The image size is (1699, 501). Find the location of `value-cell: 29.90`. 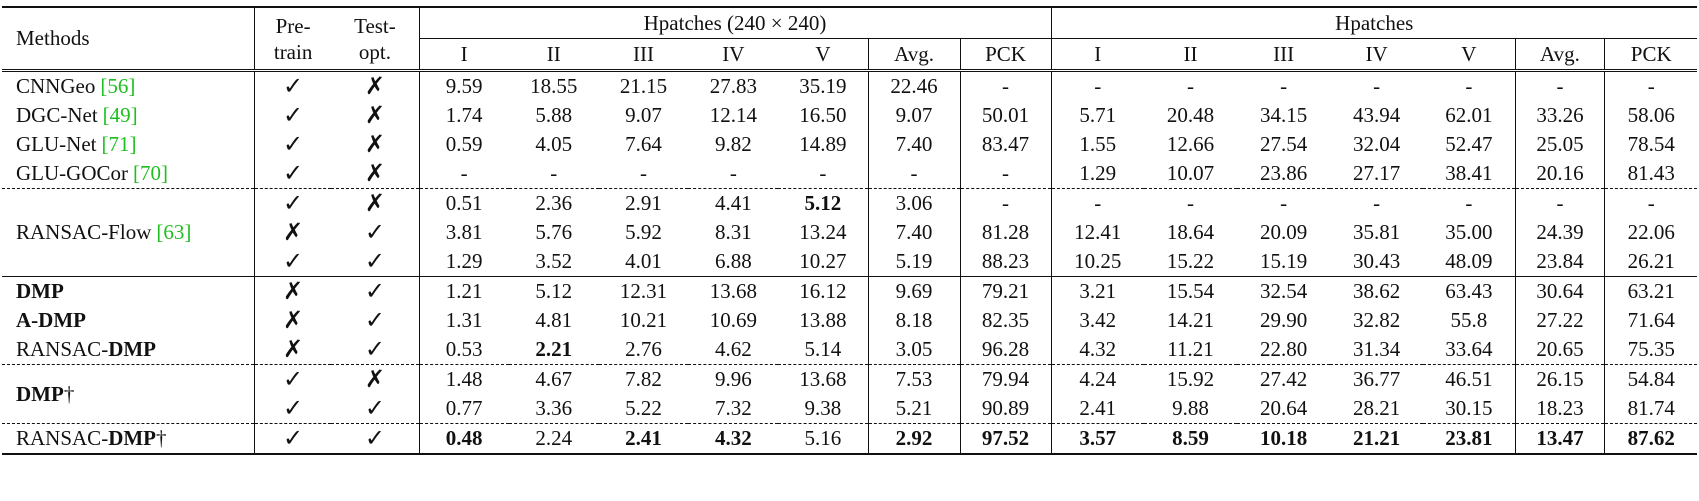

value-cell: 29.90 is located at coordinates (1283, 320).